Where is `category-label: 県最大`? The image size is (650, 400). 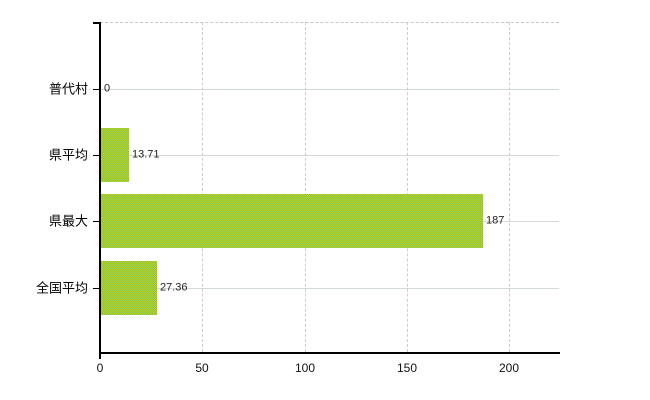 category-label: 県最大 is located at coordinates (68, 221).